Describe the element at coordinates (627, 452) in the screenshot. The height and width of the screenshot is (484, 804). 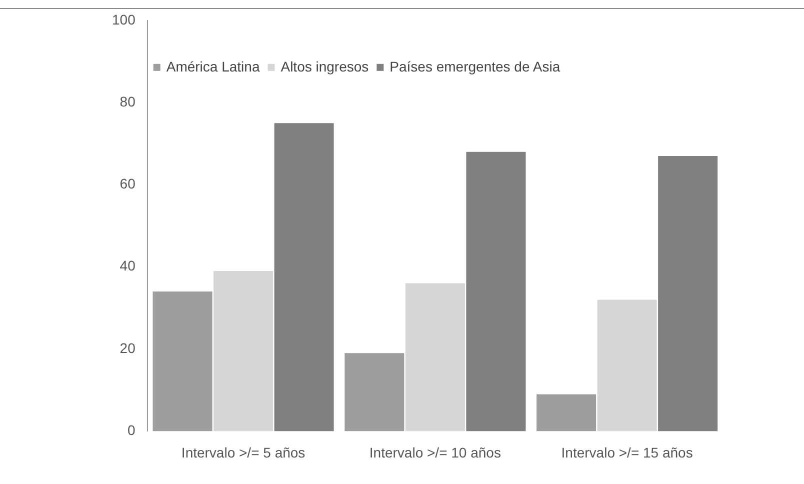
I see `x-tick-label: Intervalo >/= 15 años` at that location.